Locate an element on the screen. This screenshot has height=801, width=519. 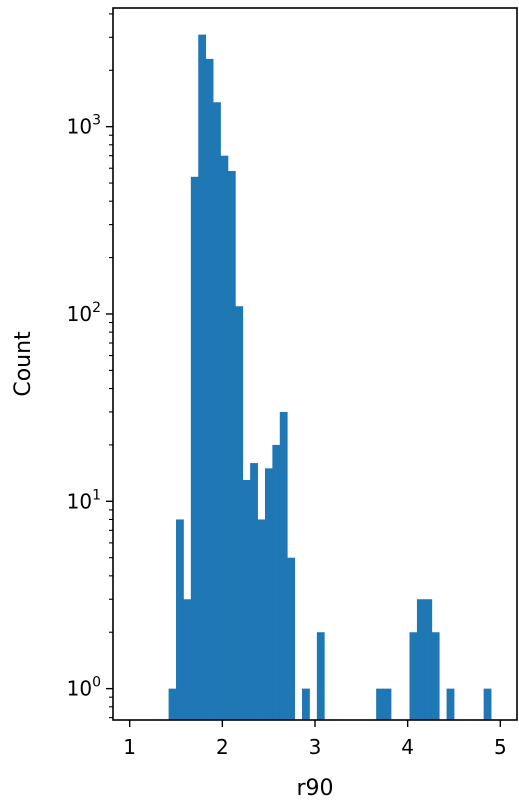
y-tick-label: 10² is located at coordinates (84, 313).